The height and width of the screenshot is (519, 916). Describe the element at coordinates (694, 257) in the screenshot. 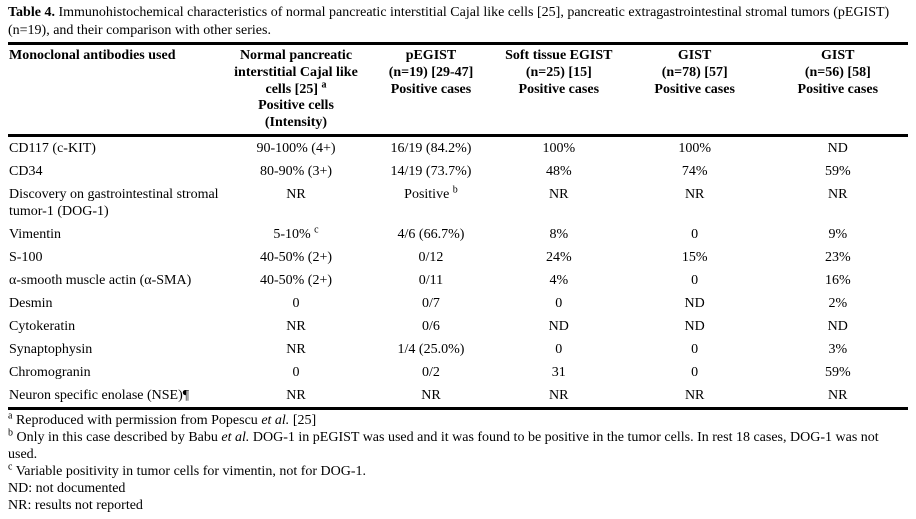

I see `value-cell: 15%` at that location.